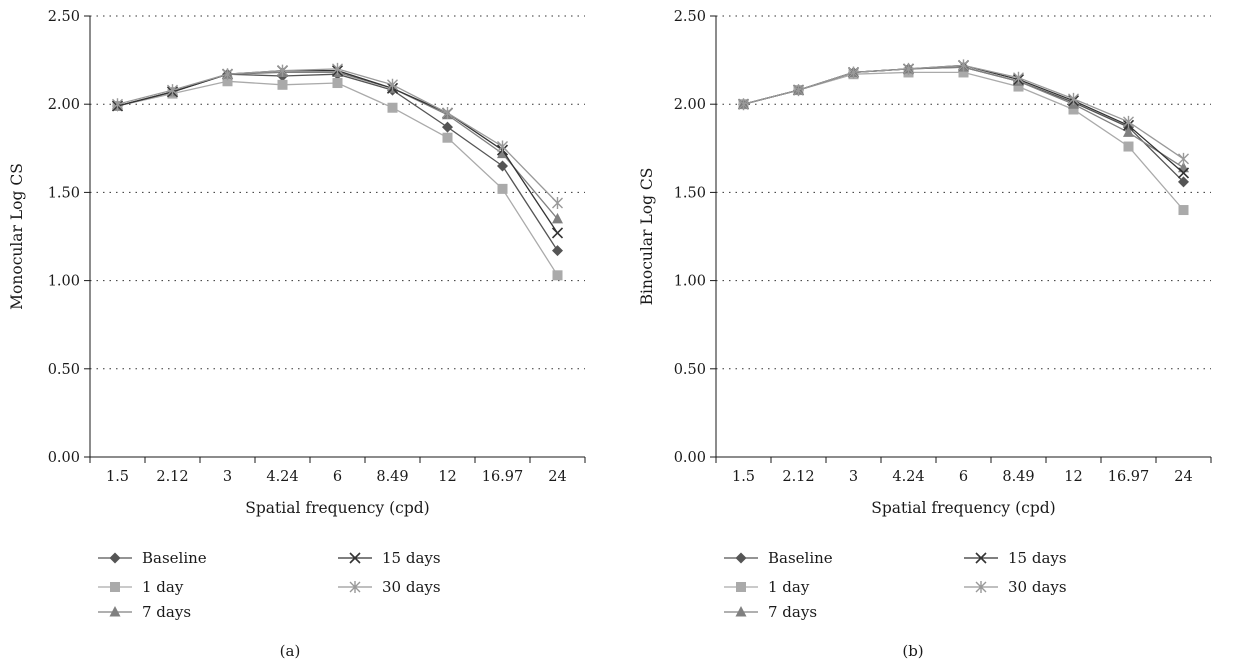  I want to click on x-tick-label: 24, so click(1183, 477).